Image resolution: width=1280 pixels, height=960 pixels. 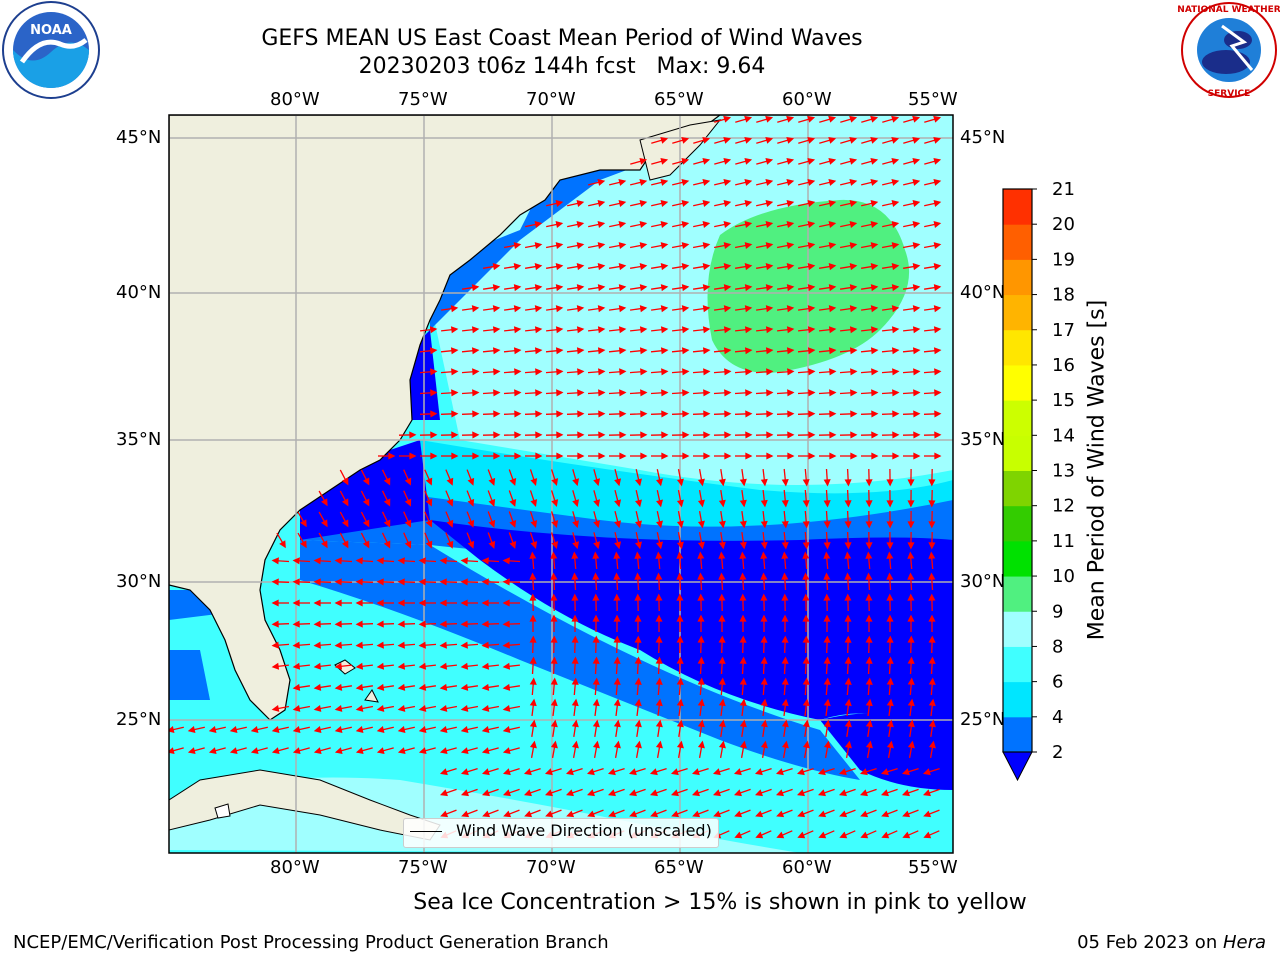 I want to click on lat-label-left: 25°N, so click(x=139, y=719).